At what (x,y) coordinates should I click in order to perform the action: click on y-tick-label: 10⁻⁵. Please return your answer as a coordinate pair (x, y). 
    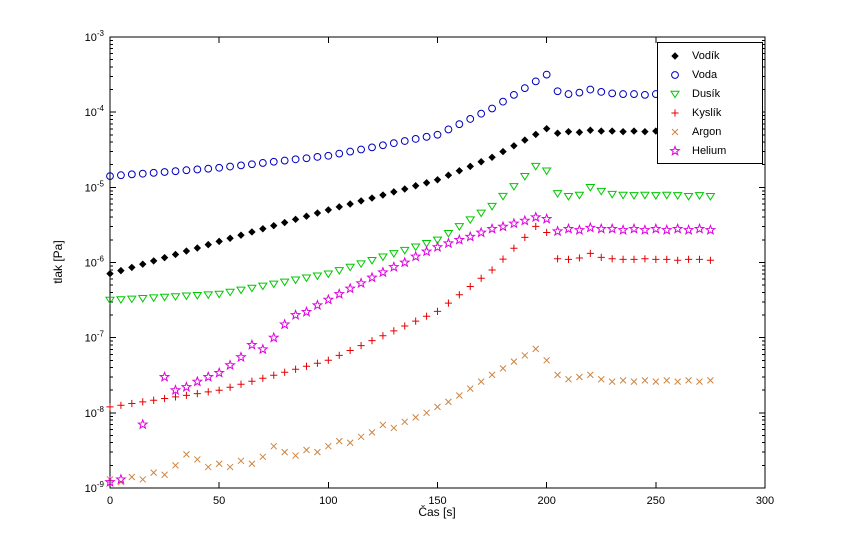
    Looking at the image, I should click on (95, 186).